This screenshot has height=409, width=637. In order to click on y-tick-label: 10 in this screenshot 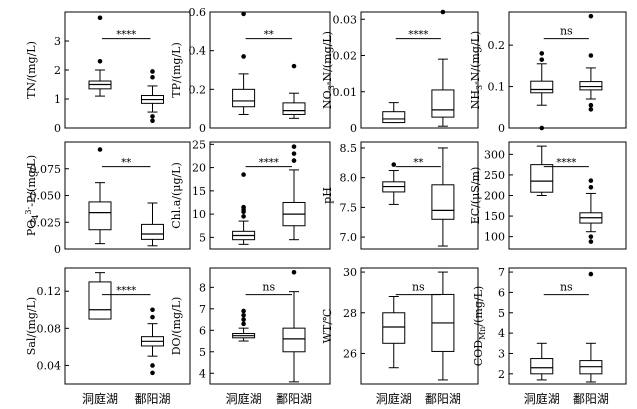, I will do `click(199, 214)`.